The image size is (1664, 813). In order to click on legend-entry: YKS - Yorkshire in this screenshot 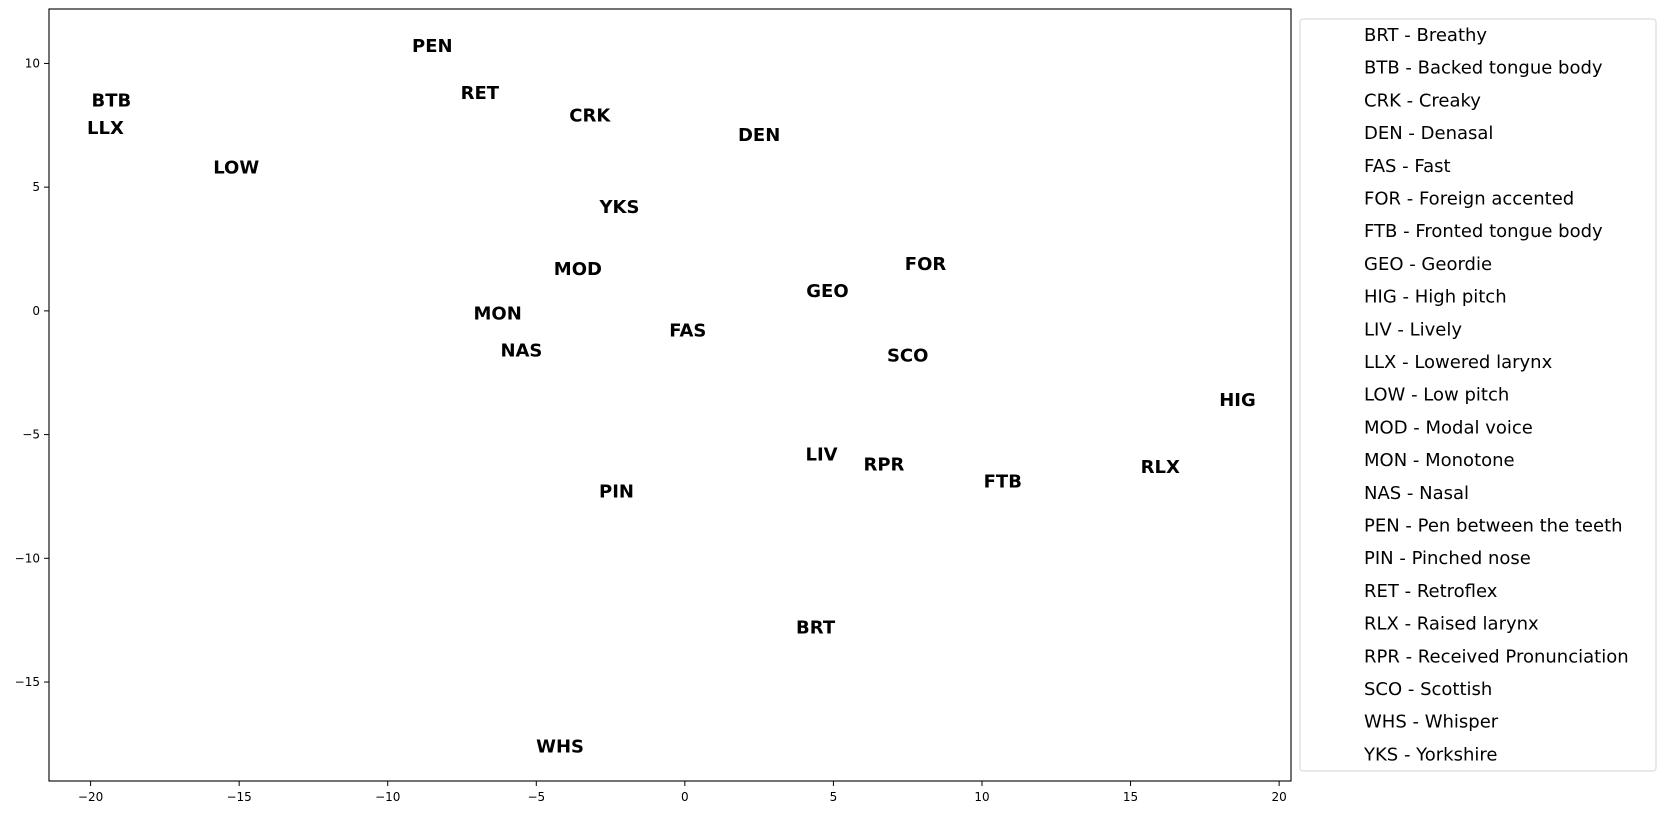, I will do `click(1430, 754)`.